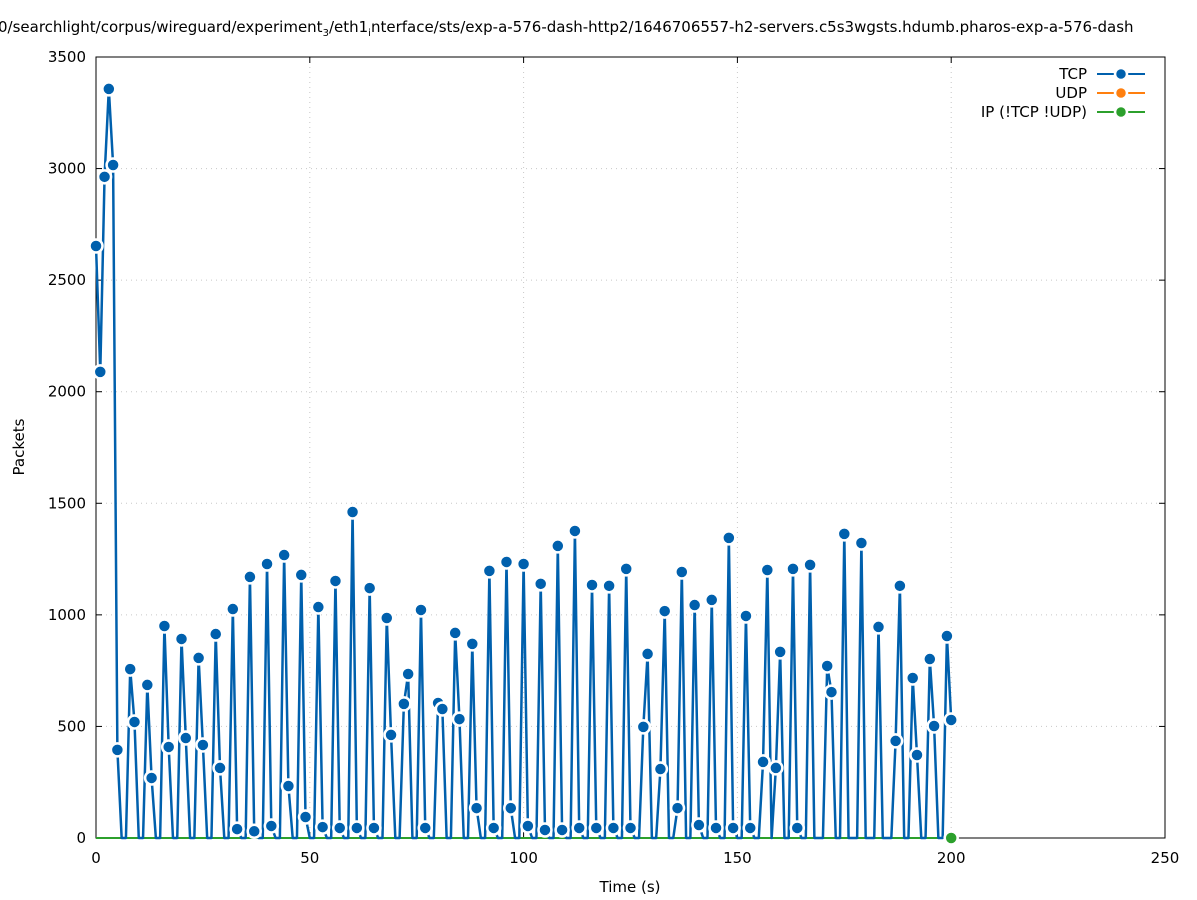  I want to click on x-tick-label: 200, so click(951, 858).